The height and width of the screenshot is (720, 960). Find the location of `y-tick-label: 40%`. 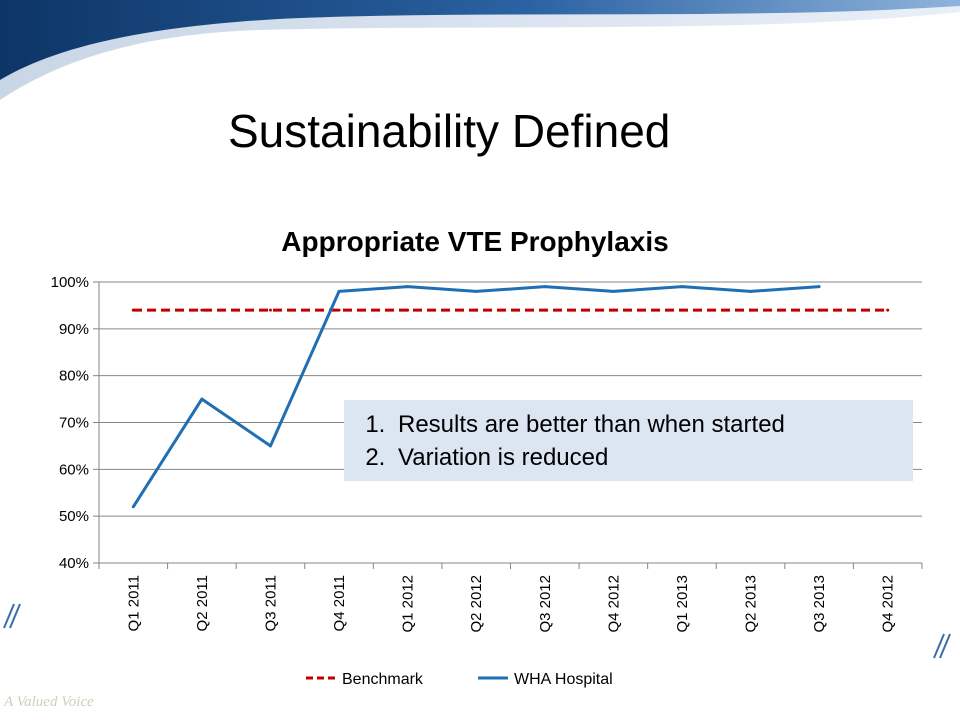

y-tick-label: 40% is located at coordinates (74, 563).